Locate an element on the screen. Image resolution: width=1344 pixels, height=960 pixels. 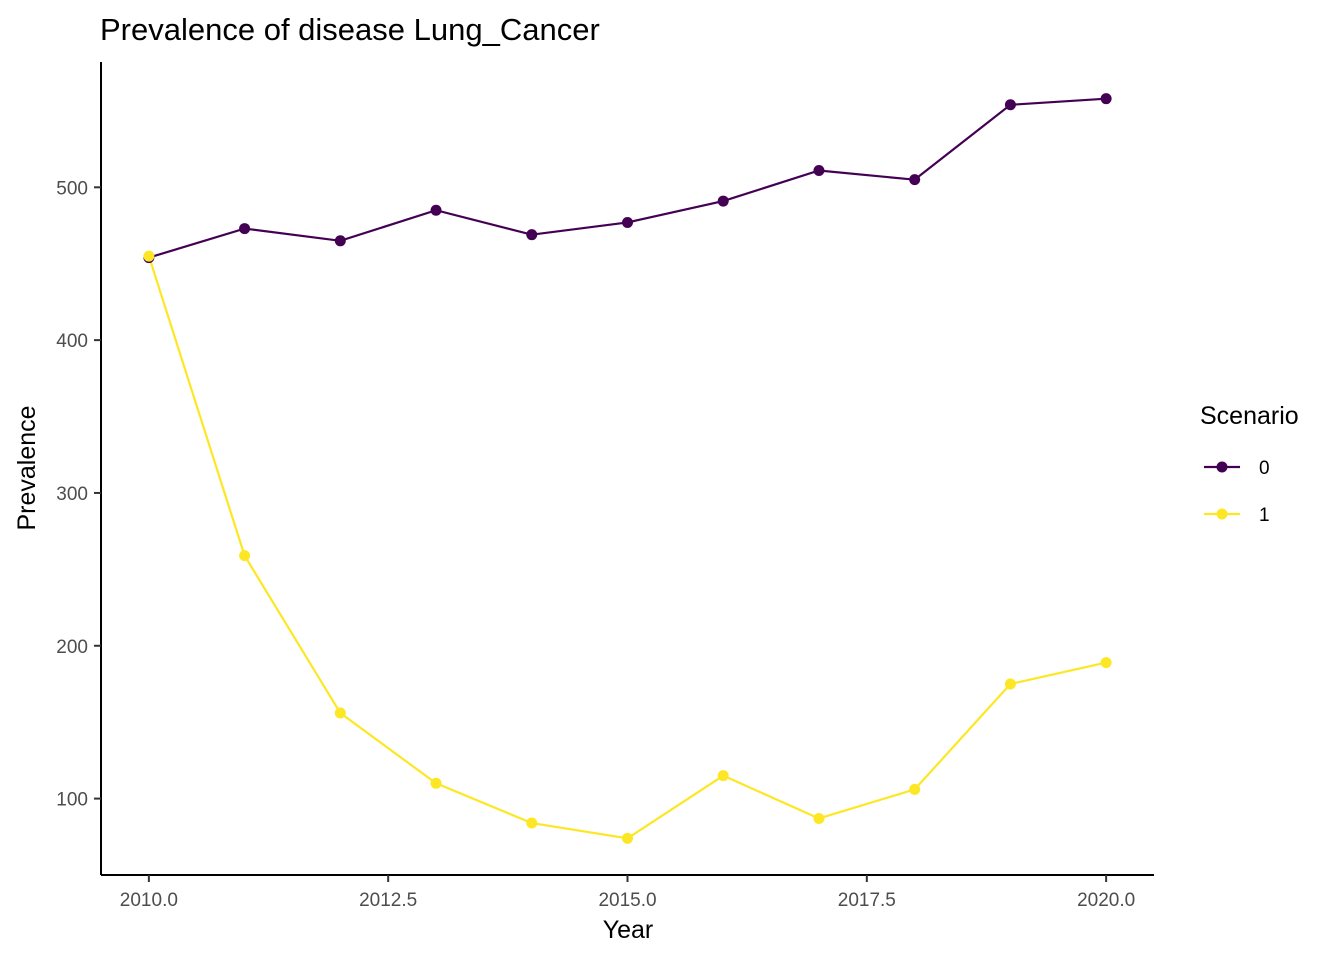
legend: Scenario 0 1 is located at coordinates (1249, 464).